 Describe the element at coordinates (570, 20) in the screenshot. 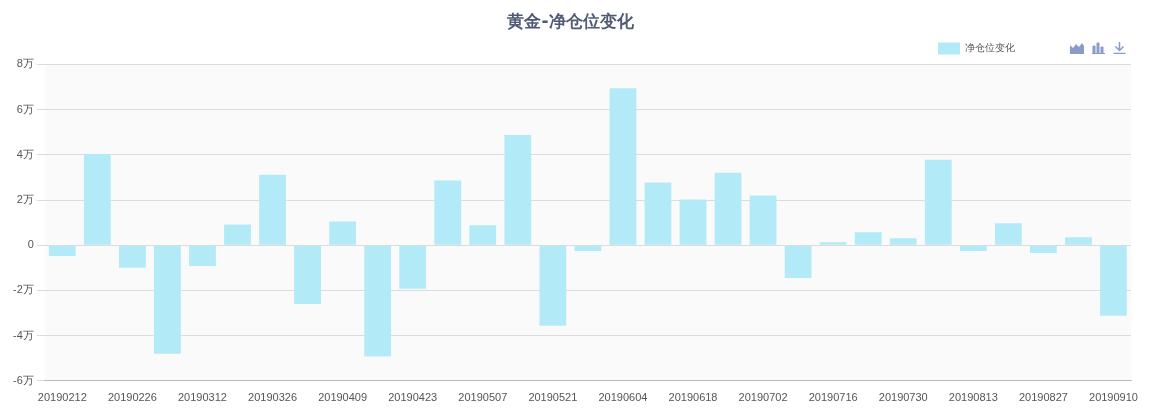

I see `chart-title: 黄金-净仓位变化` at that location.